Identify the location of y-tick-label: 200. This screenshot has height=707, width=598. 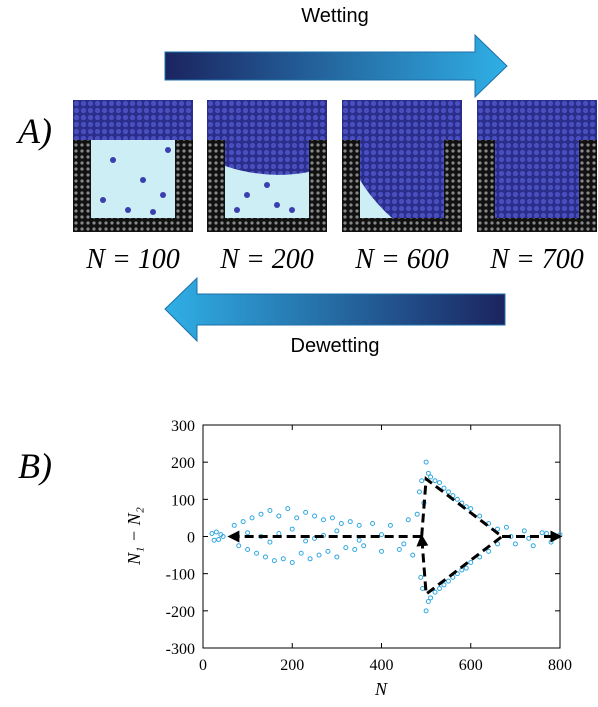
(183, 463).